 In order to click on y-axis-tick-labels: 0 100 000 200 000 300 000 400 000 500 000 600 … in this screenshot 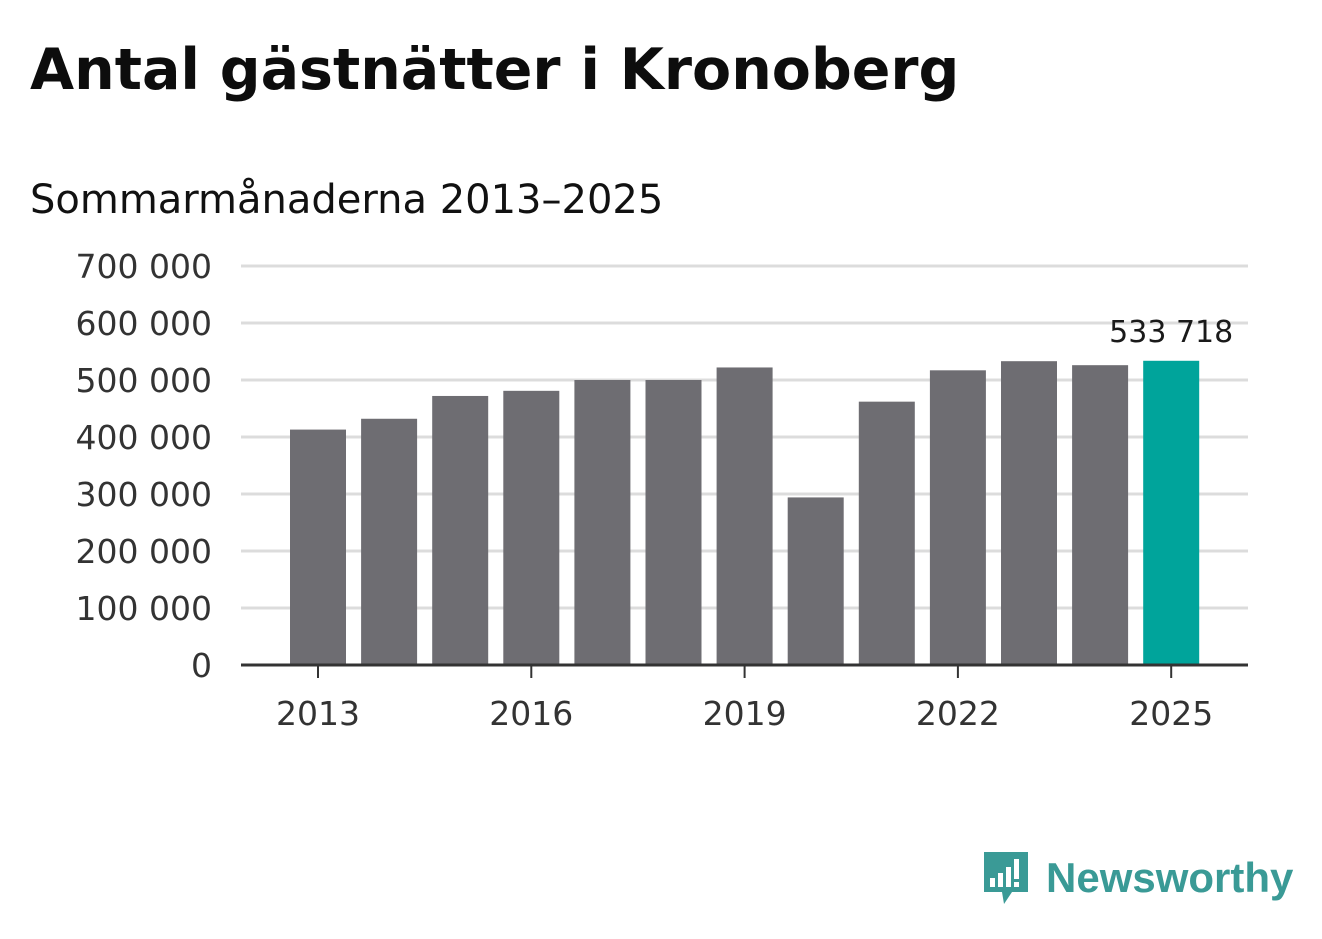, I will do `click(144, 466)`.